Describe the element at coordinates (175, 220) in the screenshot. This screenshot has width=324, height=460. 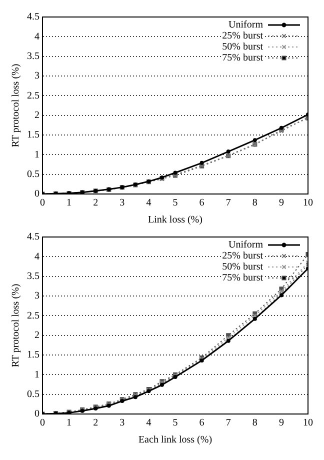
I see `x-axis-title: Link loss (%)` at that location.